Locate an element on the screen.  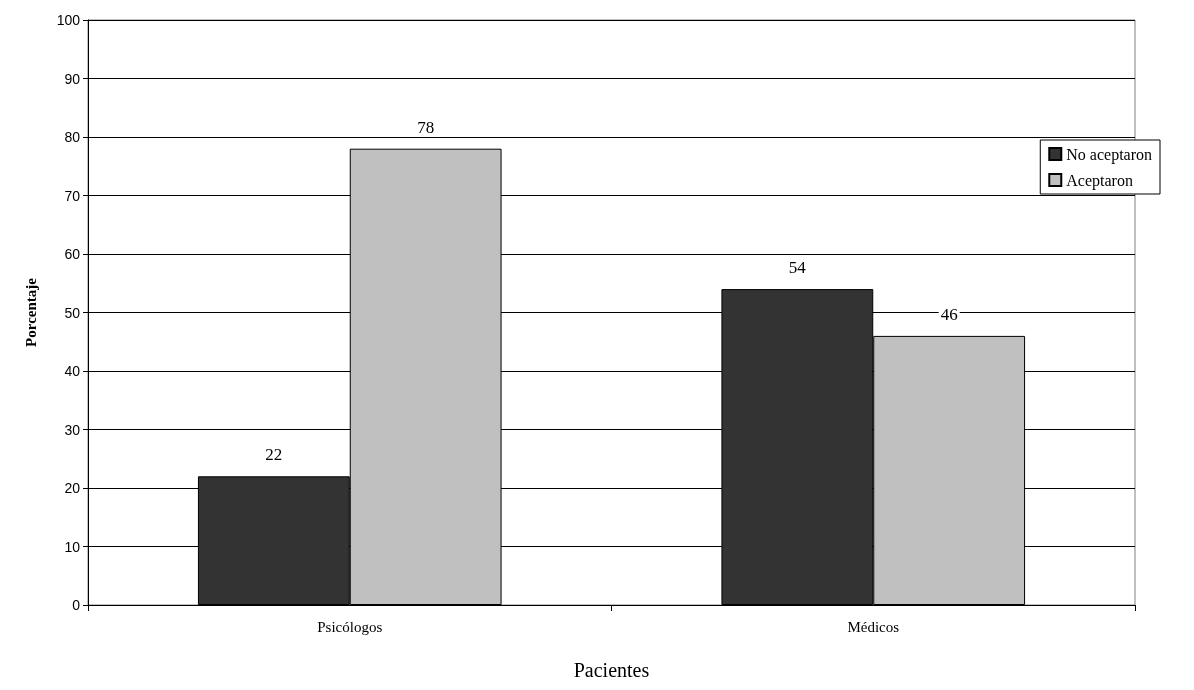
y-tick-label: 0 is located at coordinates (76, 605).